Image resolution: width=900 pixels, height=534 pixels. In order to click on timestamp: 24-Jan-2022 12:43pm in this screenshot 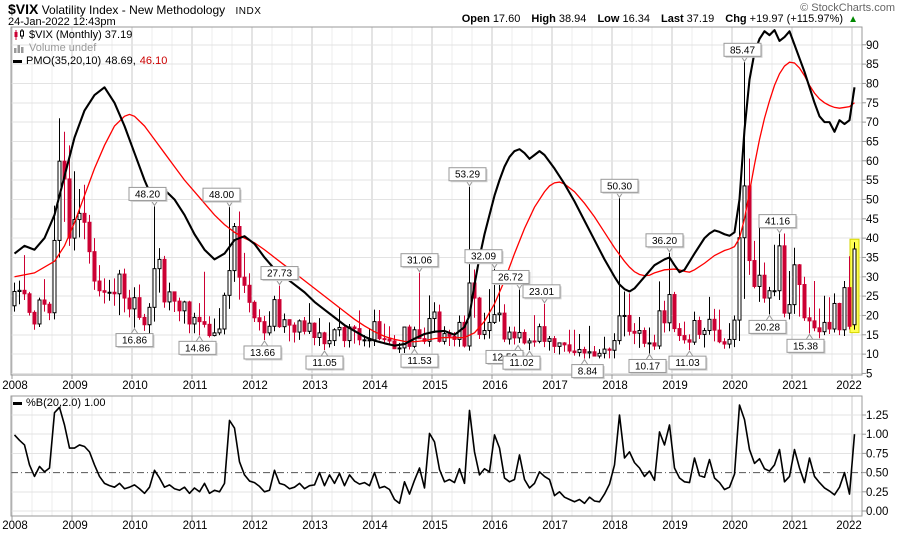, I will do `click(62, 22)`.